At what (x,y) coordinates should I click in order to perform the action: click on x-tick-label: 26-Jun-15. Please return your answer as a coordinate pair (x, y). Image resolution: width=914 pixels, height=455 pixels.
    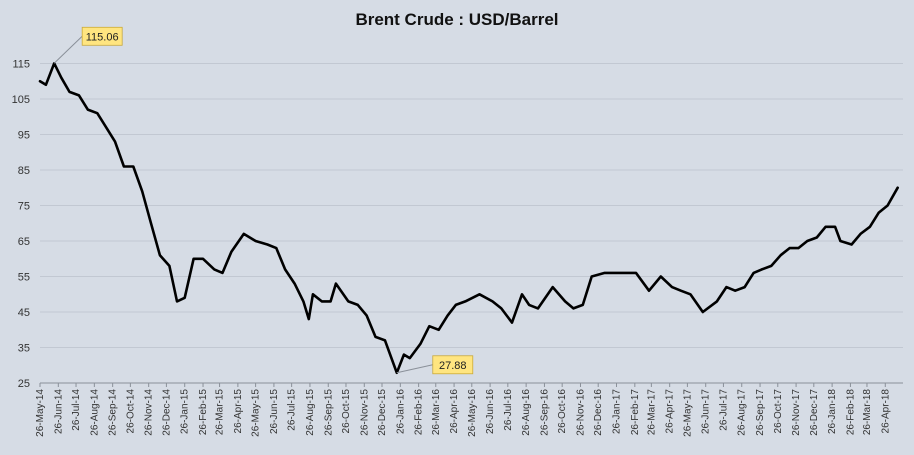
    Looking at the image, I should click on (274, 411).